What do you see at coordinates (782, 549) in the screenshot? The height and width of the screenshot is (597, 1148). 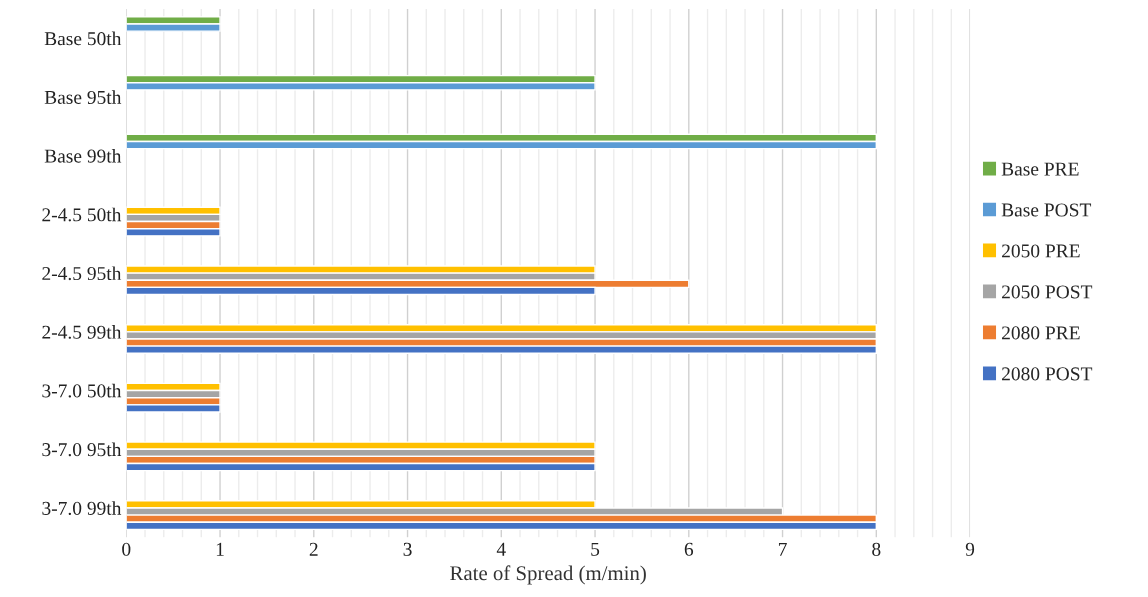 I see `x-tick-label: 7` at bounding box center [782, 549].